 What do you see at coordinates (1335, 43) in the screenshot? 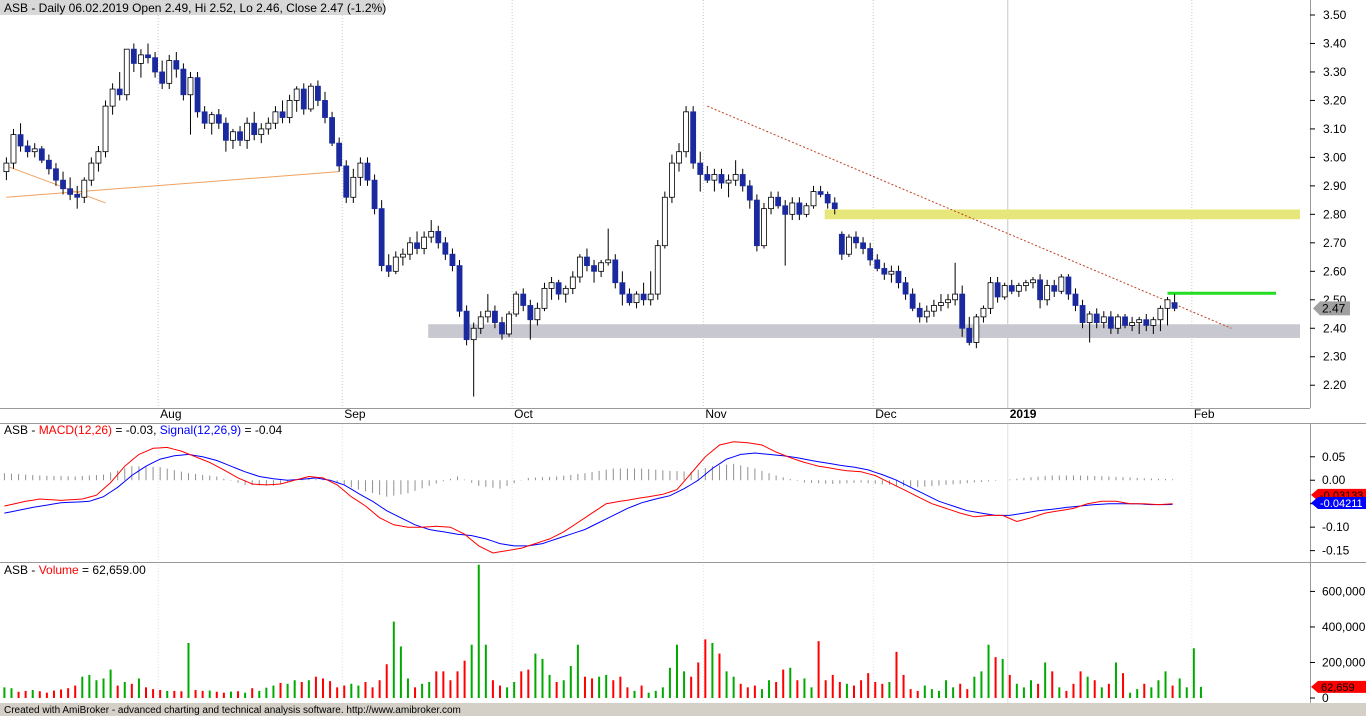
I see `y-tick-label: 3.40` at bounding box center [1335, 43].